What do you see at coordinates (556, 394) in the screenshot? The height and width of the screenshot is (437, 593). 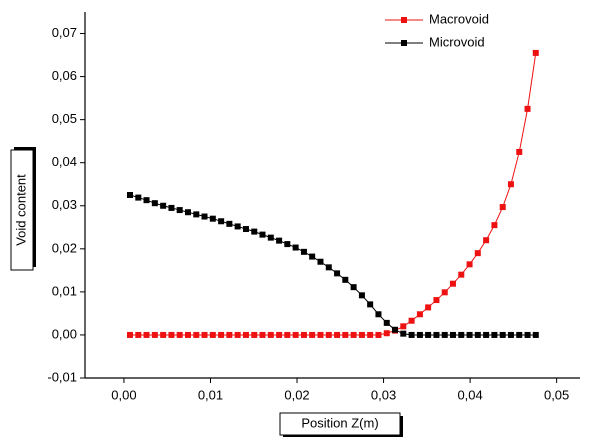 I see `x-tick-label: 0,05` at bounding box center [556, 394].